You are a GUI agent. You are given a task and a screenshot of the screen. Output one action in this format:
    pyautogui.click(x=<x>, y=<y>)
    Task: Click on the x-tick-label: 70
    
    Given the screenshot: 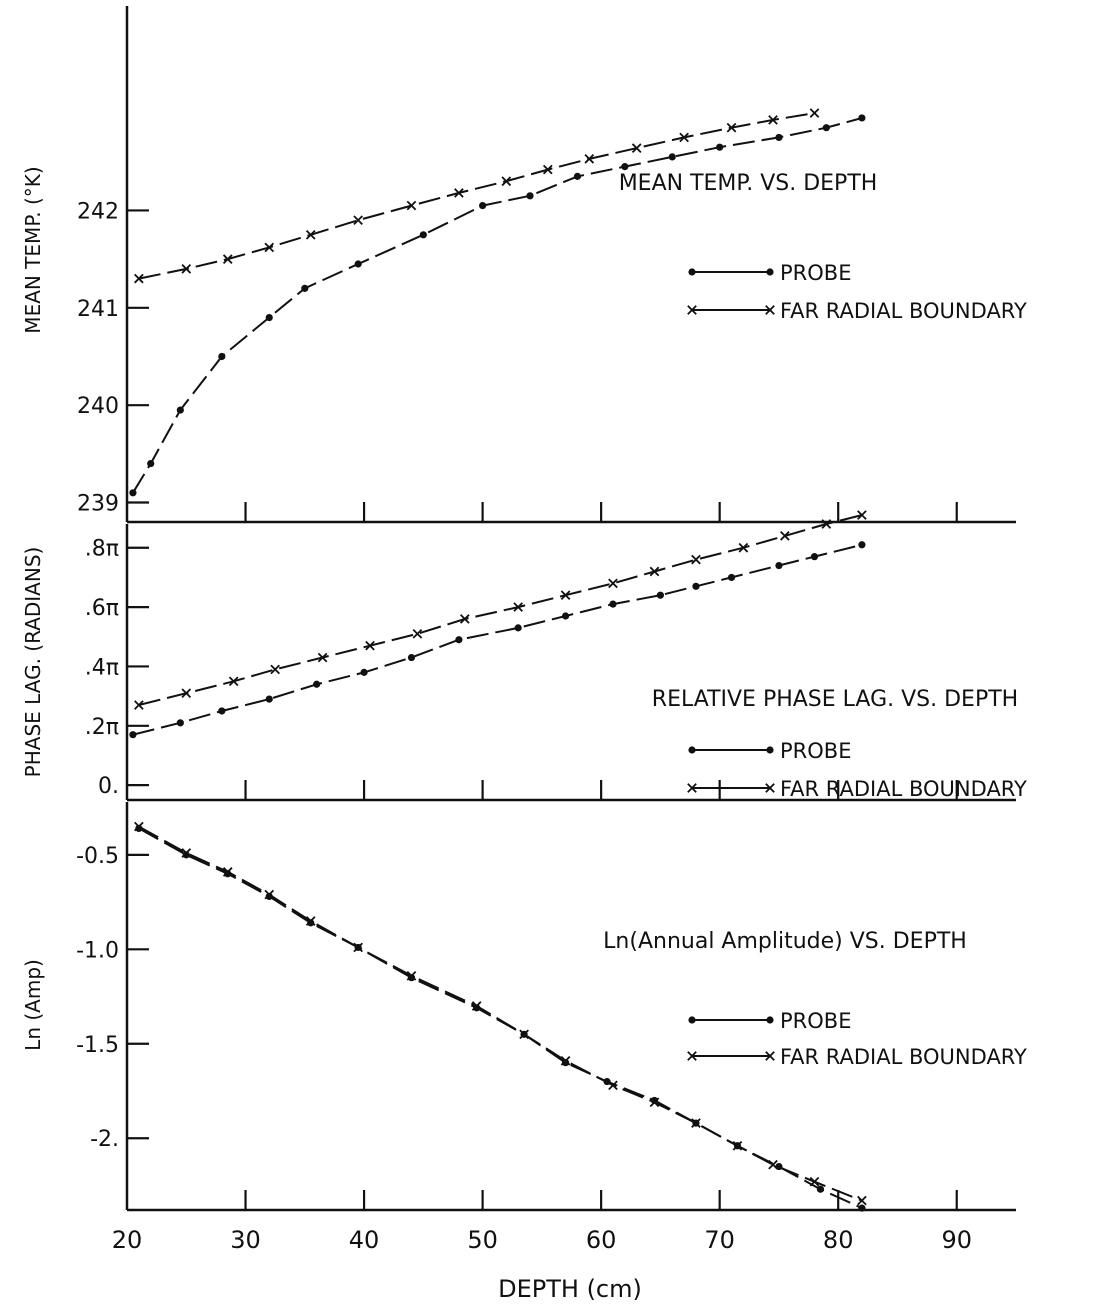 What is the action you would take?
    pyautogui.click(x=719, y=1240)
    